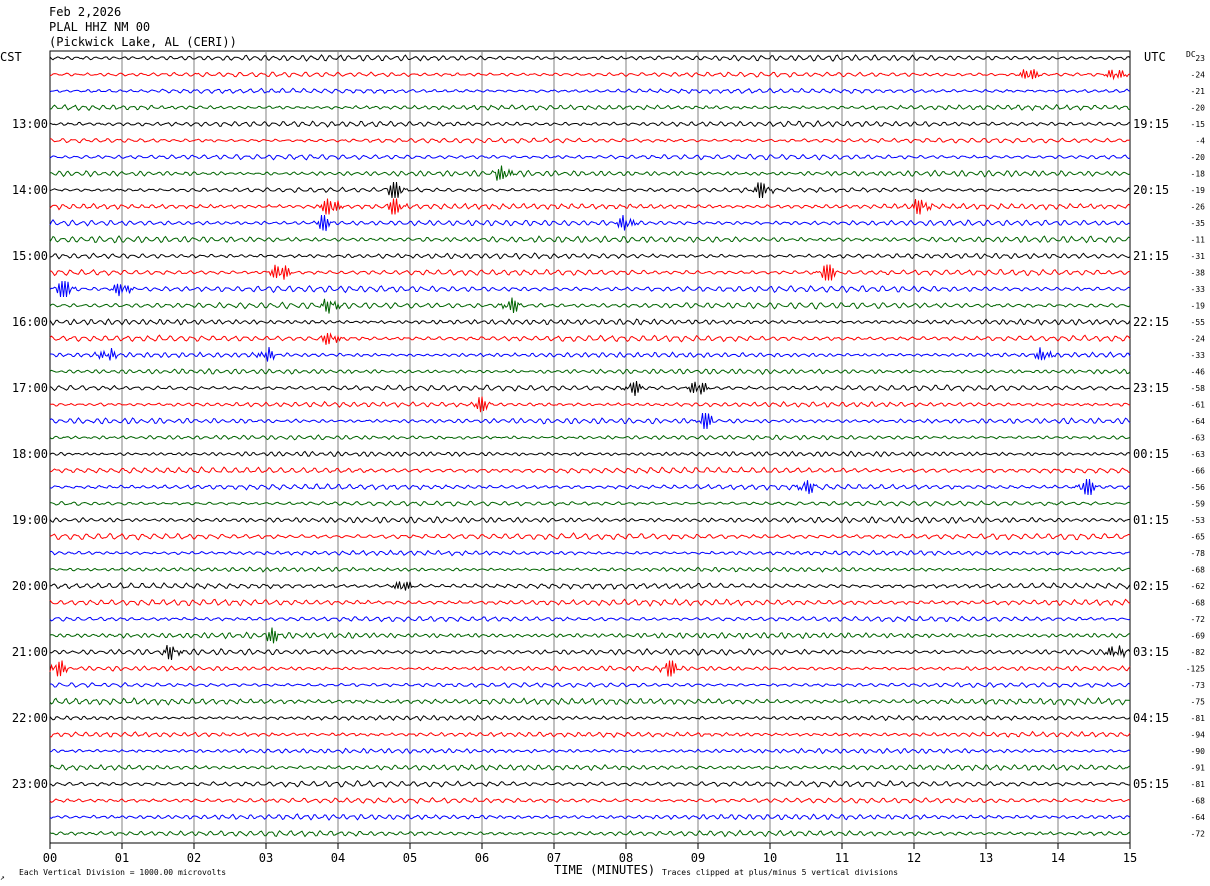 Image resolution: width=1210 pixels, height=886 pixels. Describe the element at coordinates (1198, 174) in the screenshot. I see `dc-offset-label: -18` at that location.